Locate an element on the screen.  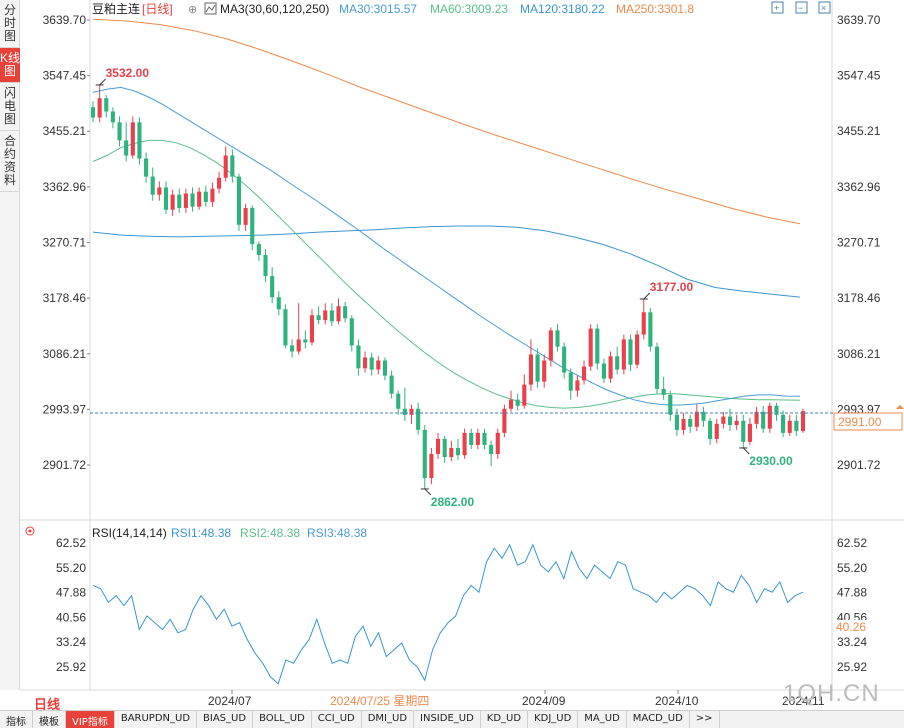
symbol-name: 豆粕主连 is located at coordinates (116, 8).